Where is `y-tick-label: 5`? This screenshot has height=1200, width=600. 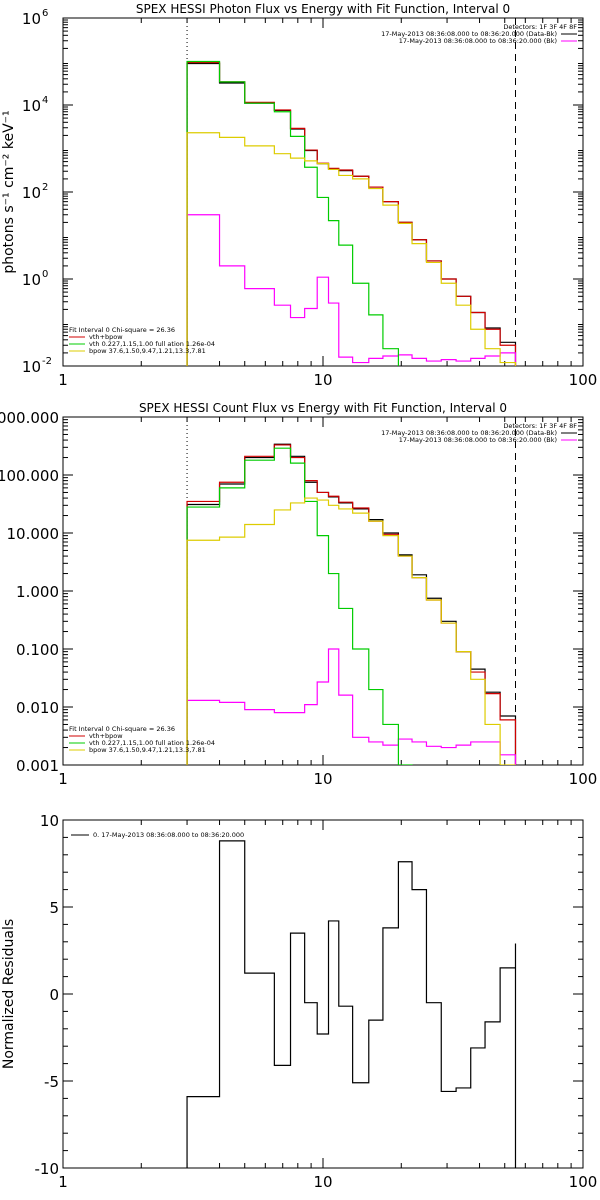
y-tick-label: 5 is located at coordinates (54, 908).